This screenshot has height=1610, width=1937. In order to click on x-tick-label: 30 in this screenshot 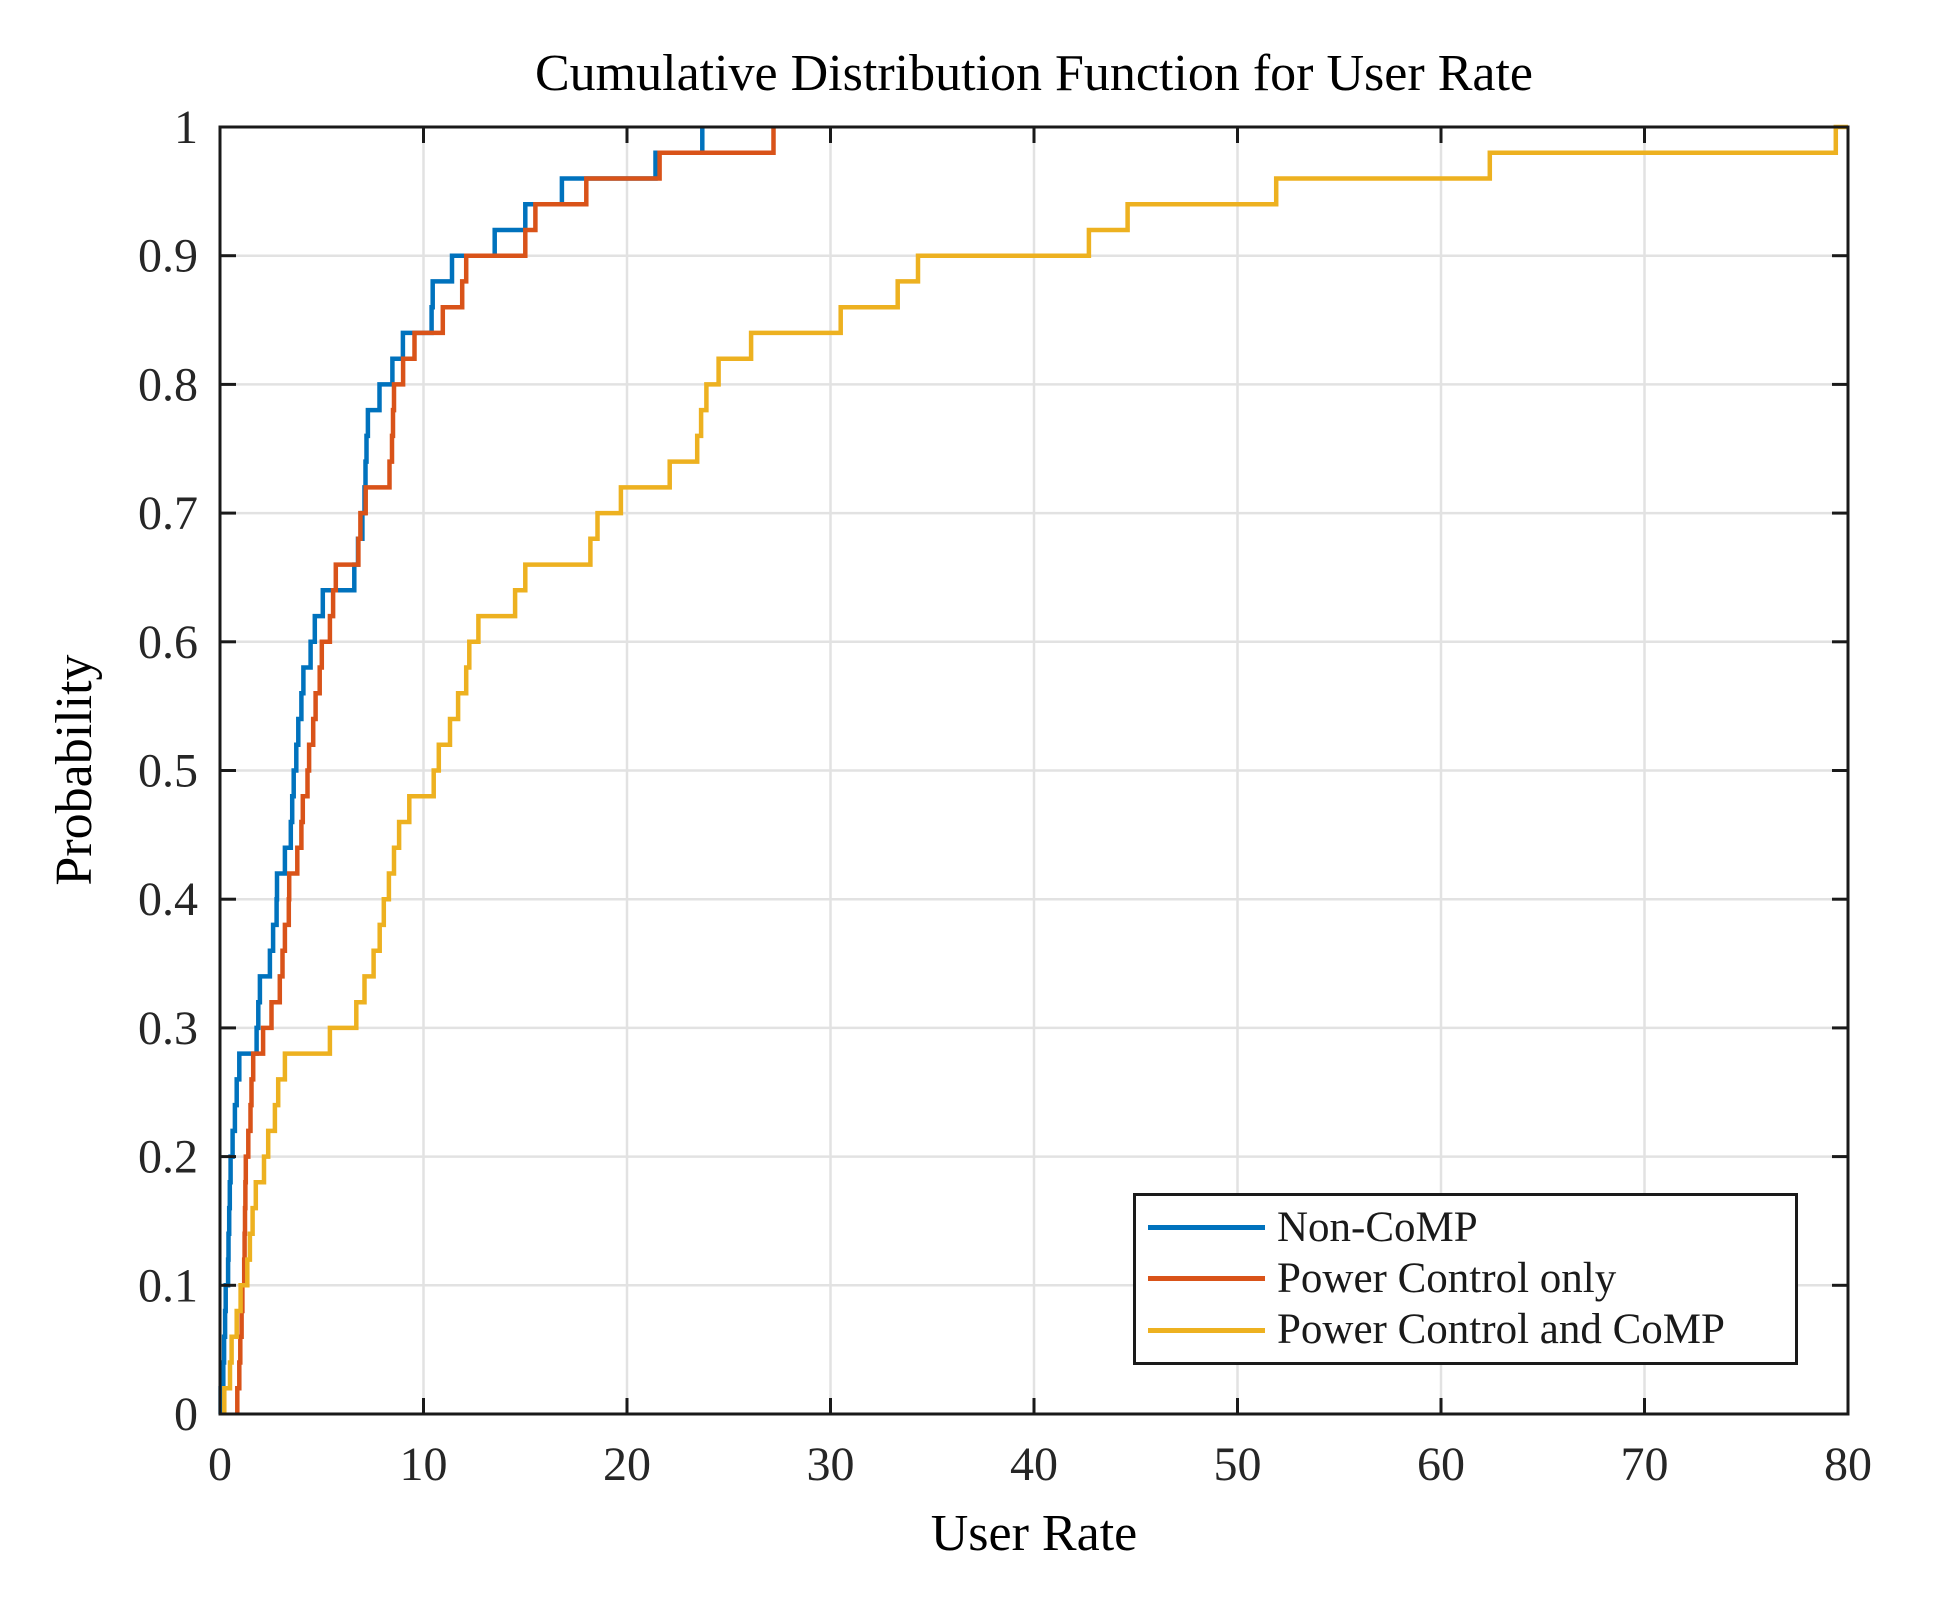, I will do `click(831, 1464)`.